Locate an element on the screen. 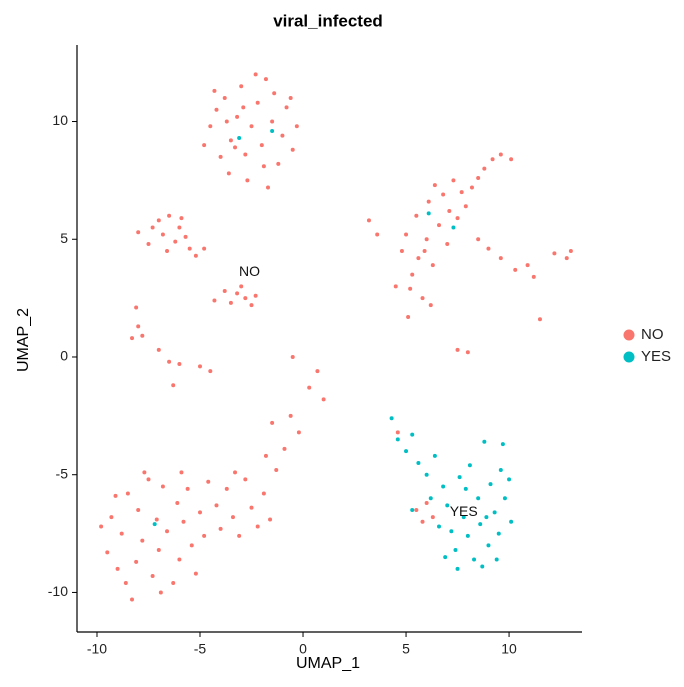  legend-label: YES is located at coordinates (656, 356).